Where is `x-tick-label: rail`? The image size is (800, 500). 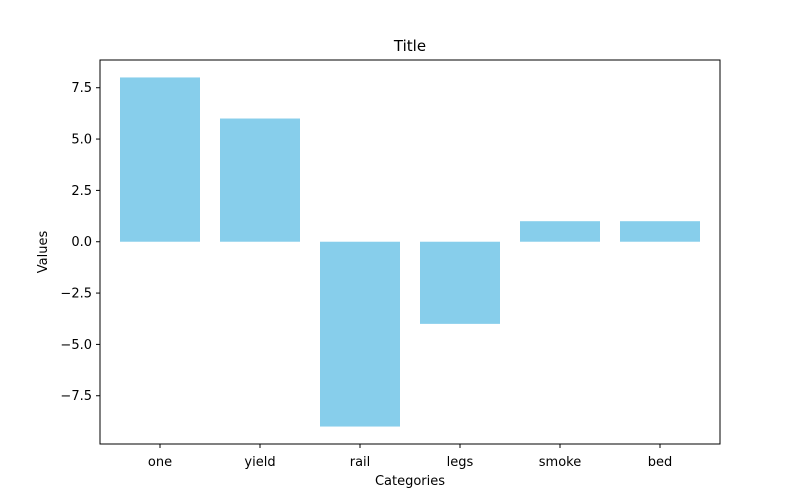 x-tick-label: rail is located at coordinates (360, 462).